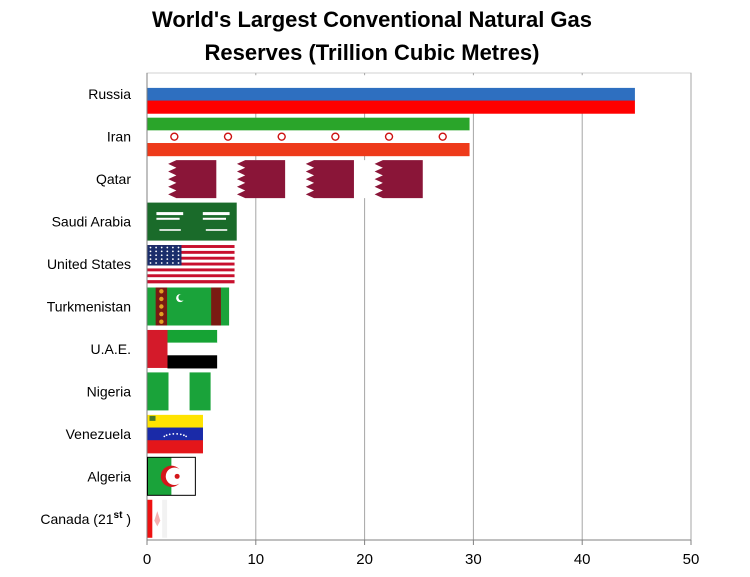 The height and width of the screenshot is (577, 750). Describe the element at coordinates (152, 418) in the screenshot. I see `venezuela-coat-of-arms-icon` at that location.